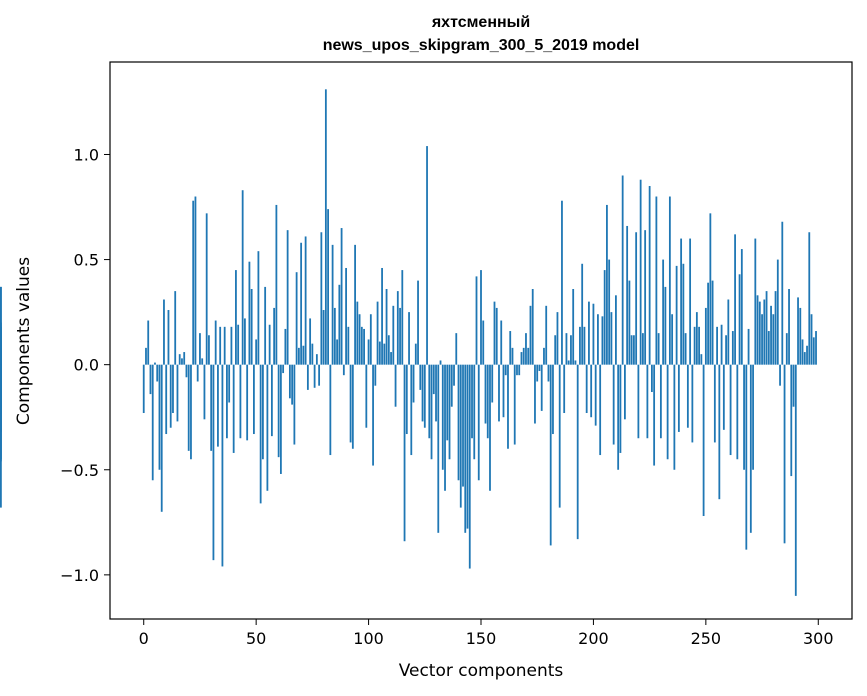 The image size is (867, 696). Describe the element at coordinates (86, 154) in the screenshot. I see `y-tick-label: 1.0` at that location.